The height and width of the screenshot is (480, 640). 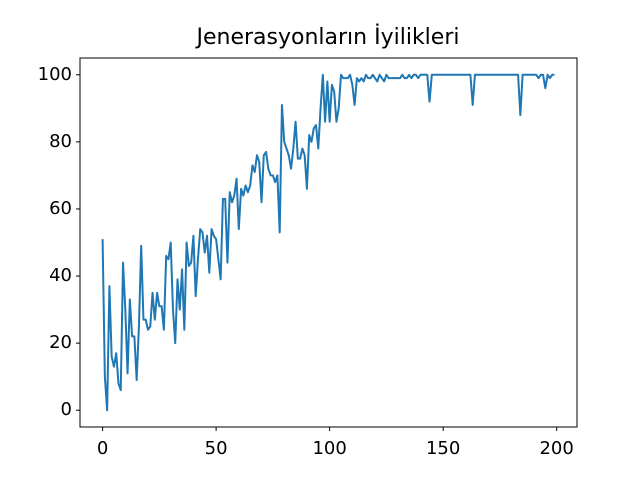 What do you see at coordinates (60, 275) in the screenshot?
I see `y-tick-label: 40` at bounding box center [60, 275].